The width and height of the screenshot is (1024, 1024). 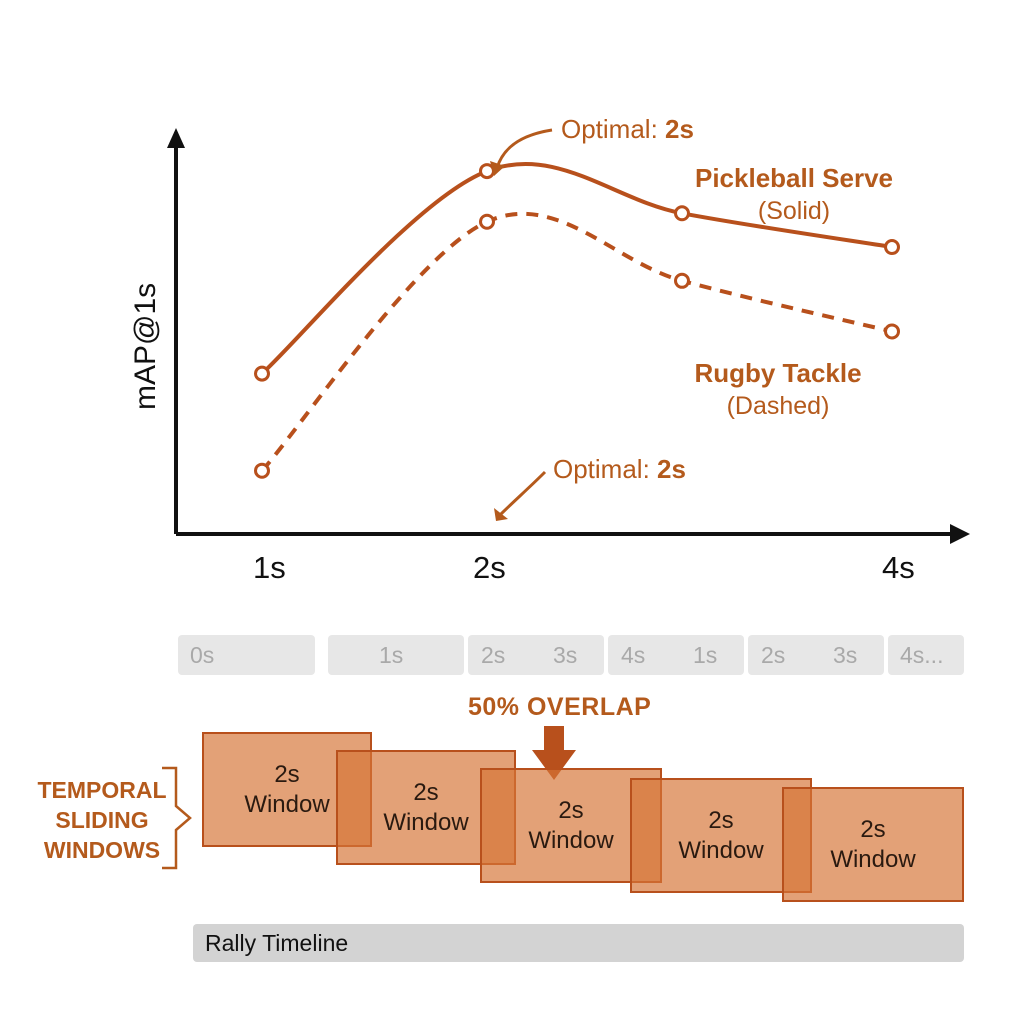 What do you see at coordinates (269, 567) in the screenshot?
I see `x-tick-label: 1s` at bounding box center [269, 567].